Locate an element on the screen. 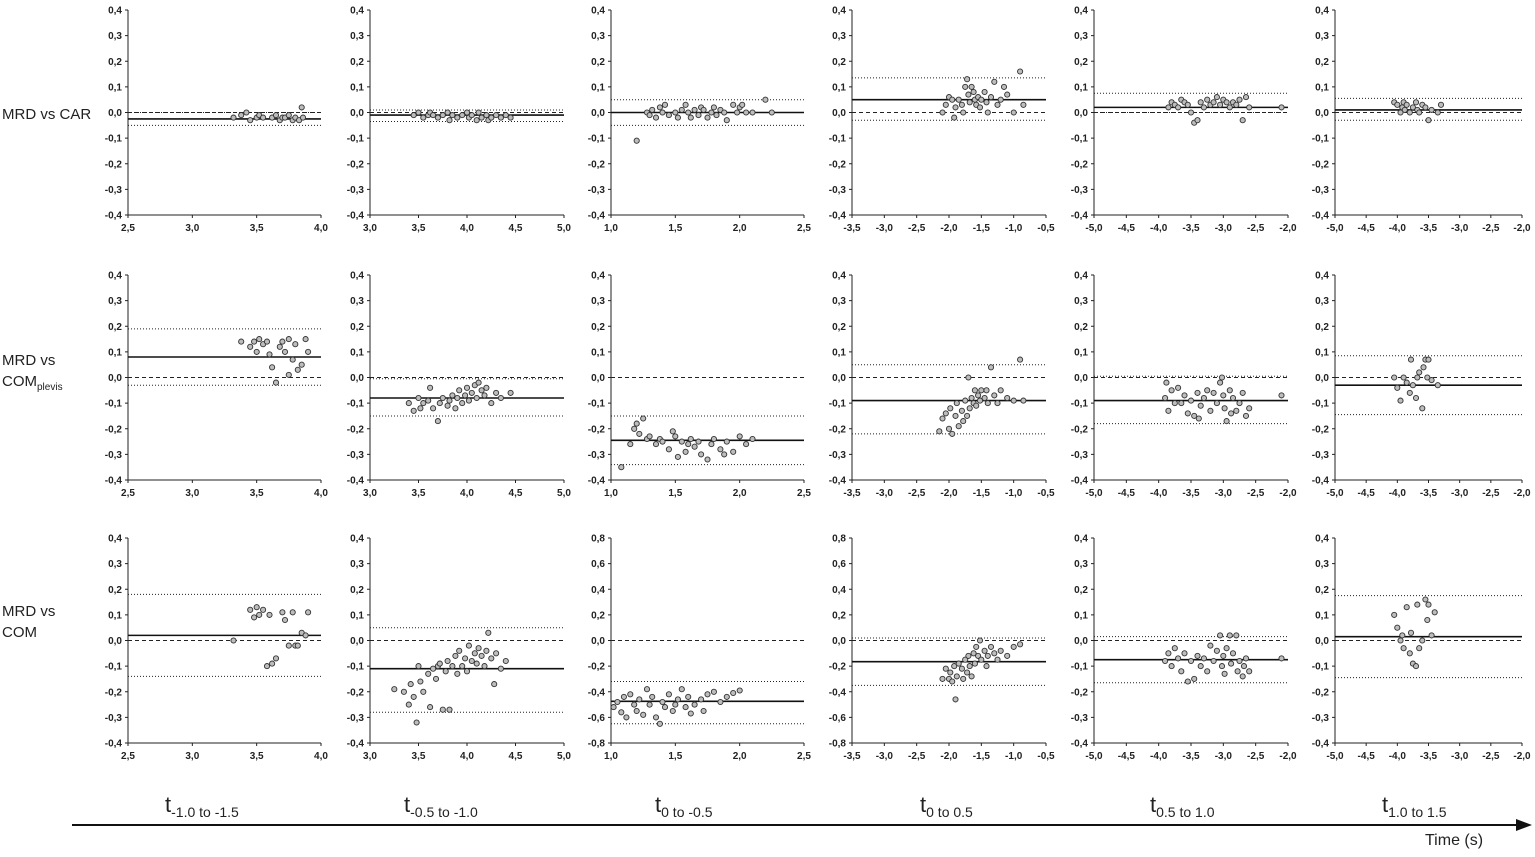 The height and width of the screenshot is (857, 1535). y-tick-label: -0,3 is located at coordinates (1321, 455).